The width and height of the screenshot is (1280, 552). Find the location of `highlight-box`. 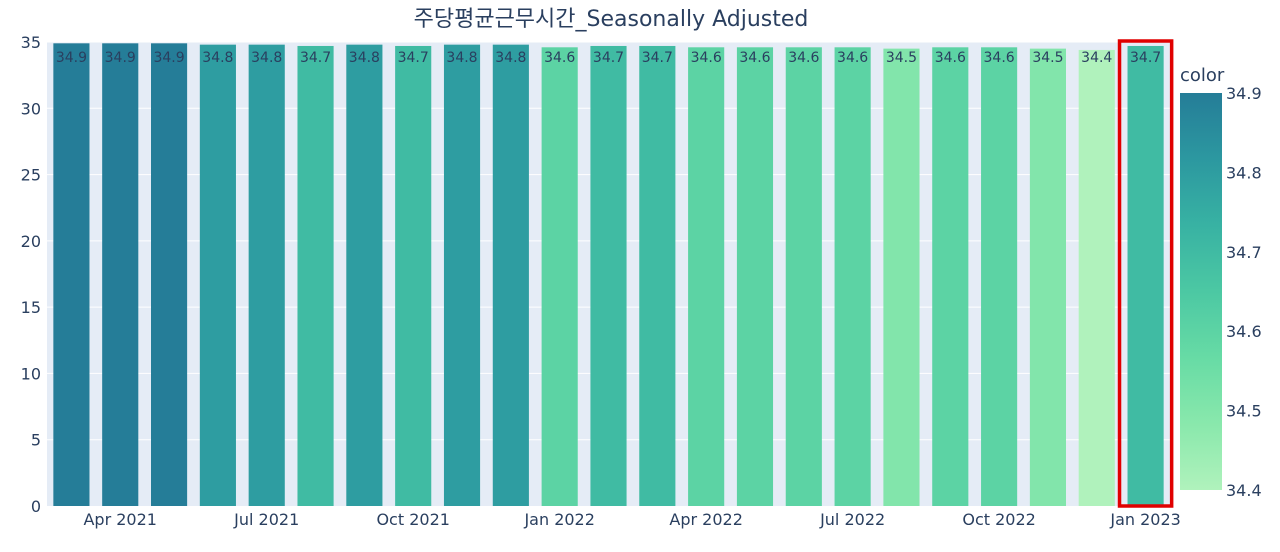

highlight-box is located at coordinates (1145, 273).